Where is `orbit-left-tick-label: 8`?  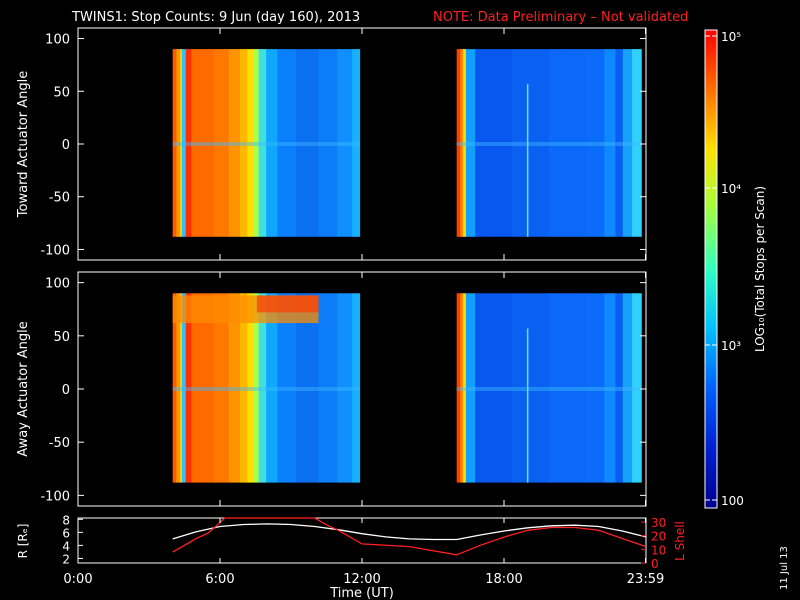 orbit-left-tick-label: 8 is located at coordinates (66, 520).